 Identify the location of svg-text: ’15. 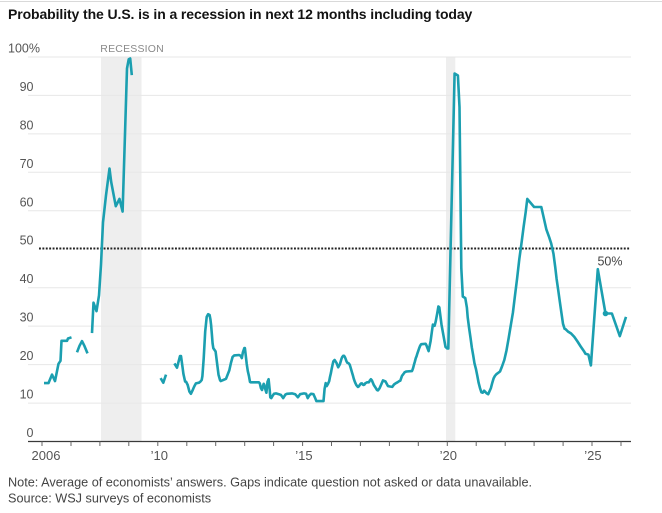
(303, 455).